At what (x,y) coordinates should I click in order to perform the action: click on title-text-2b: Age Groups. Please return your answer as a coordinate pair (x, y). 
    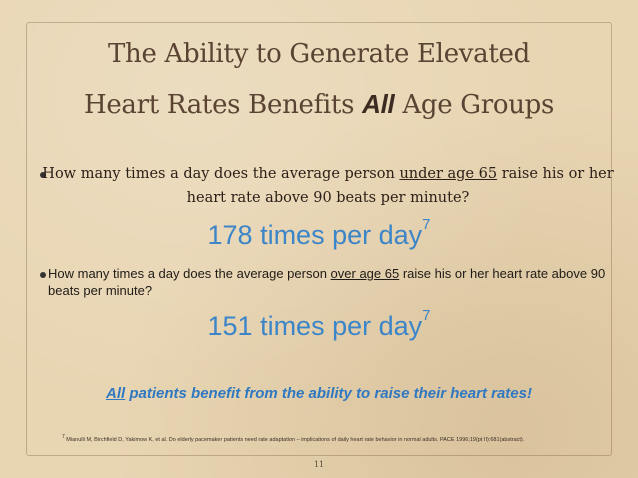
    Looking at the image, I should click on (474, 105).